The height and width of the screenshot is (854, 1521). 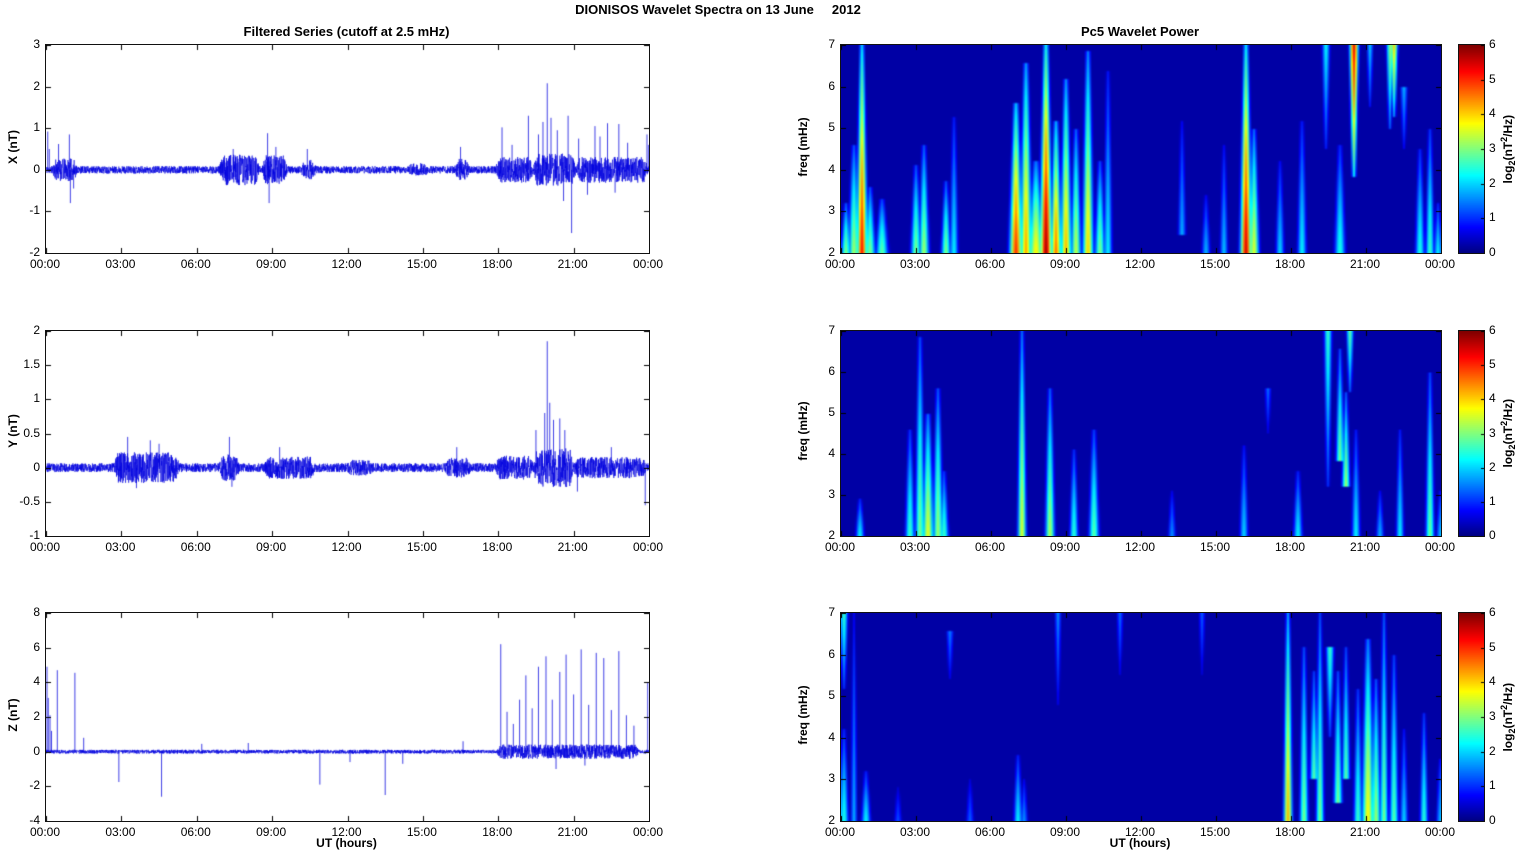 I want to click on y-tick-label: 1.5, so click(x=31, y=364).